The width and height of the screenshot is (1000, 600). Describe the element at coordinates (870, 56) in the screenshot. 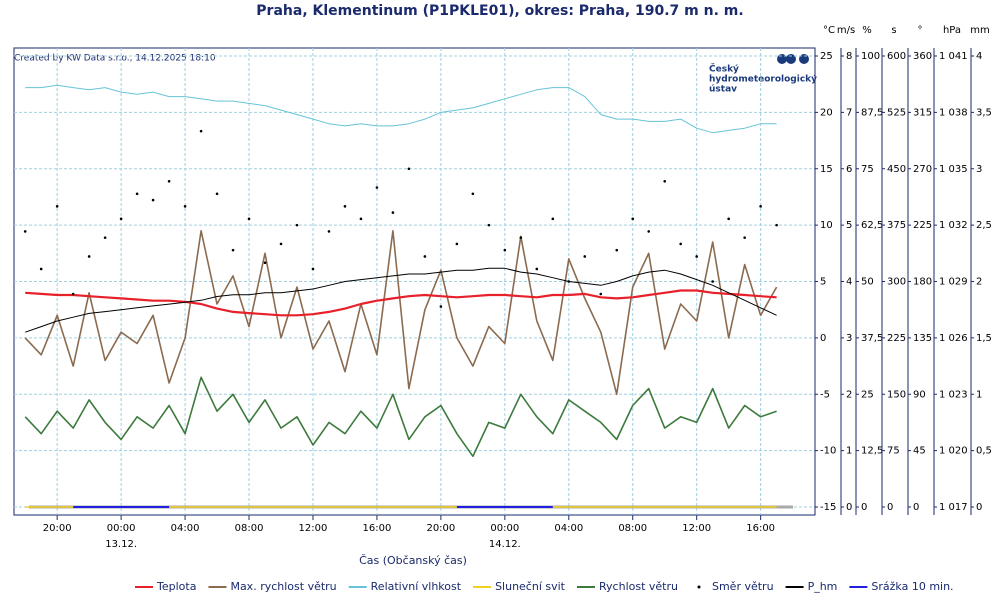

I see `y-tick-label: 100` at that location.